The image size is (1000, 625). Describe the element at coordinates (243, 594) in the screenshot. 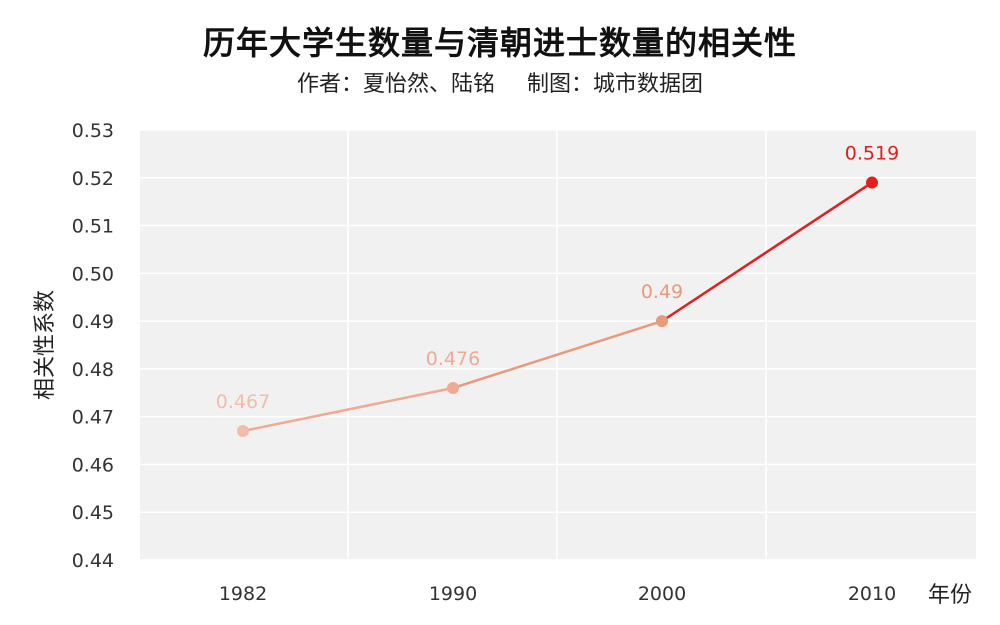

I see `x-tick-label: 1982` at that location.